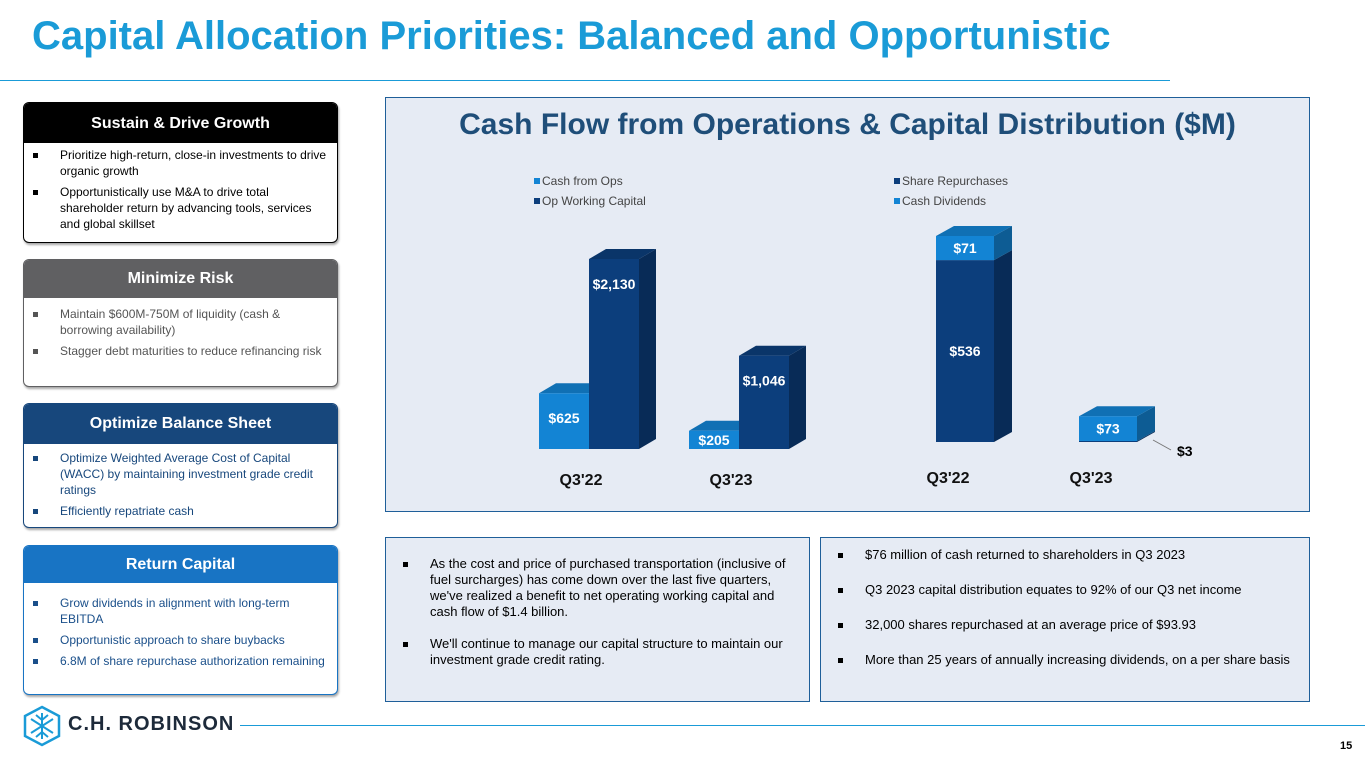 This screenshot has height=768, width=1365. I want to click on panel-item: Opportunistic approach to share buybacks, so click(179, 640).